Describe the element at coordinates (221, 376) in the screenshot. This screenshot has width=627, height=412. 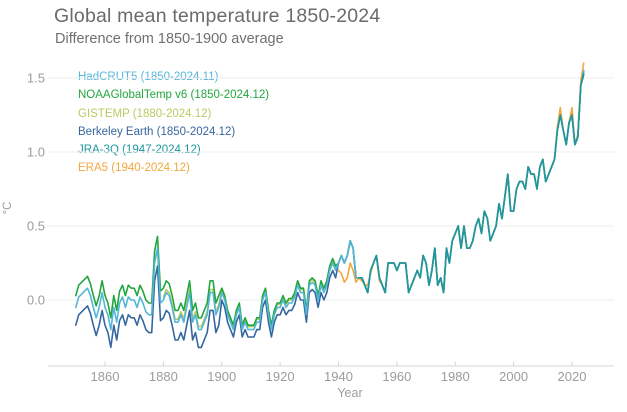
I see `svg-text: 1900` at that location.